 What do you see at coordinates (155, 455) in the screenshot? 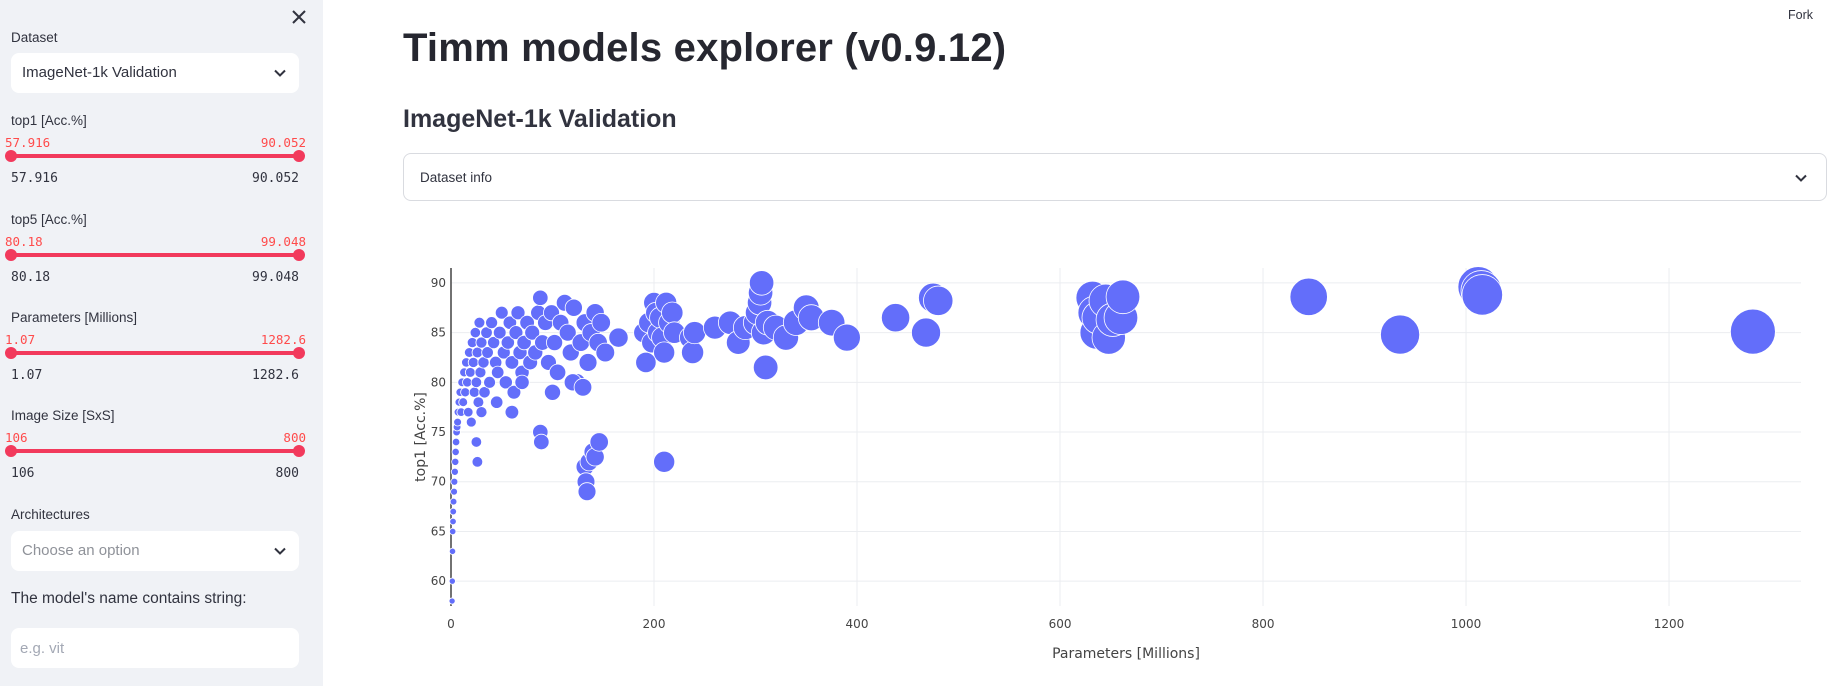
I see `imagesize-slider: 106 800 106 800` at bounding box center [155, 455].